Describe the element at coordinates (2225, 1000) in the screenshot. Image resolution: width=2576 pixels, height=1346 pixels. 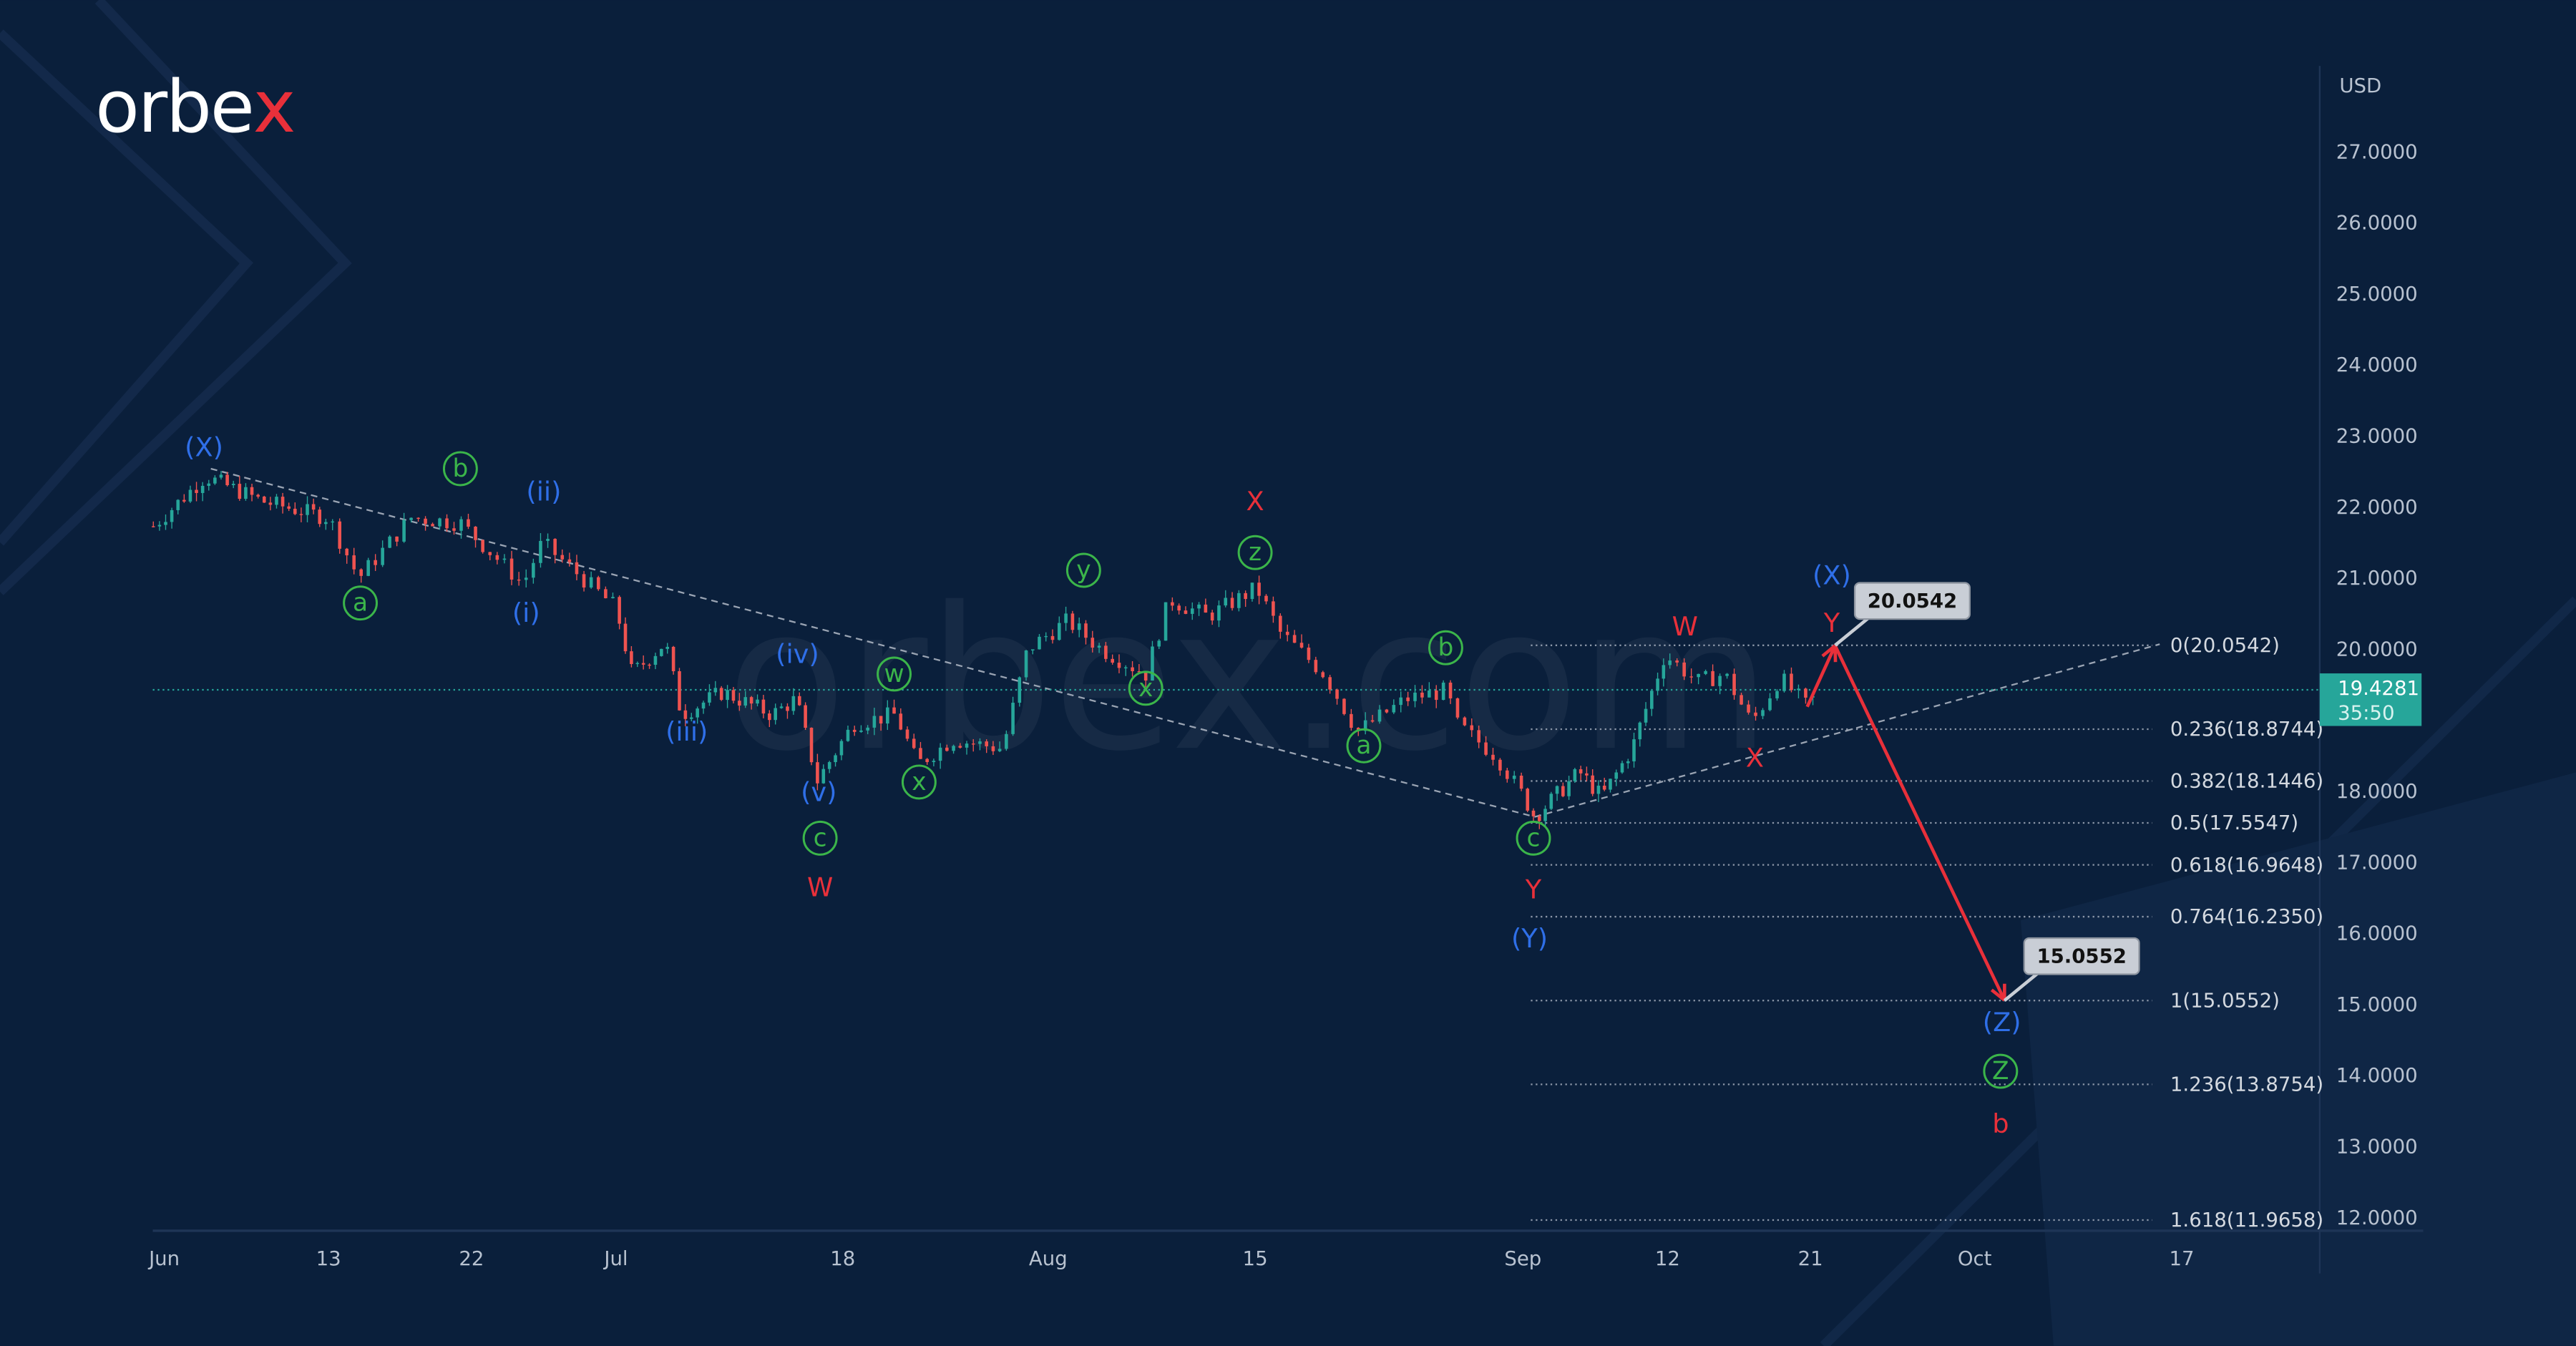
I see `fib-level-label: 1(15.0552)` at that location.